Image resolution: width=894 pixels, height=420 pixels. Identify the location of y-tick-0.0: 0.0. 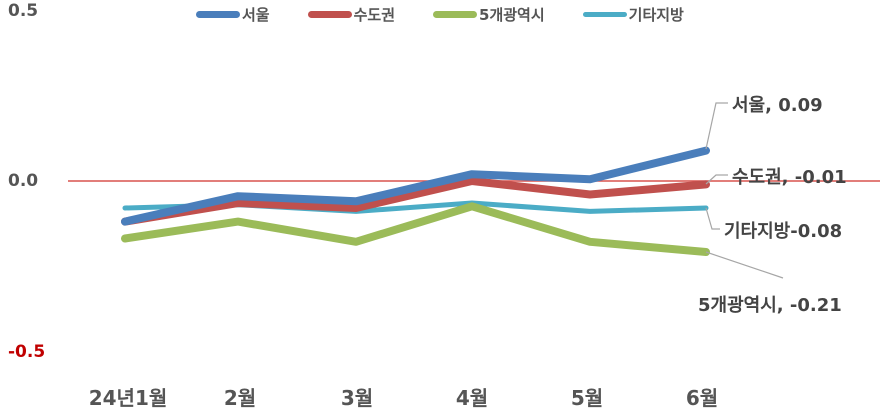
(23, 181).